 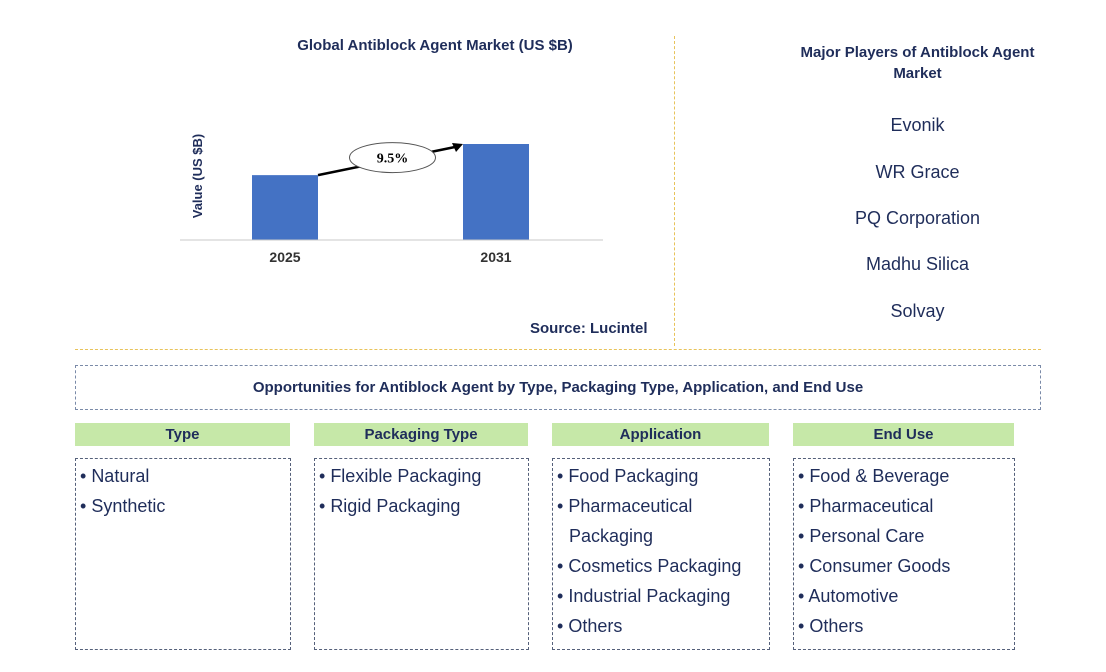 What do you see at coordinates (421, 506) in the screenshot?
I see `list-item: Rigid Packaging` at bounding box center [421, 506].